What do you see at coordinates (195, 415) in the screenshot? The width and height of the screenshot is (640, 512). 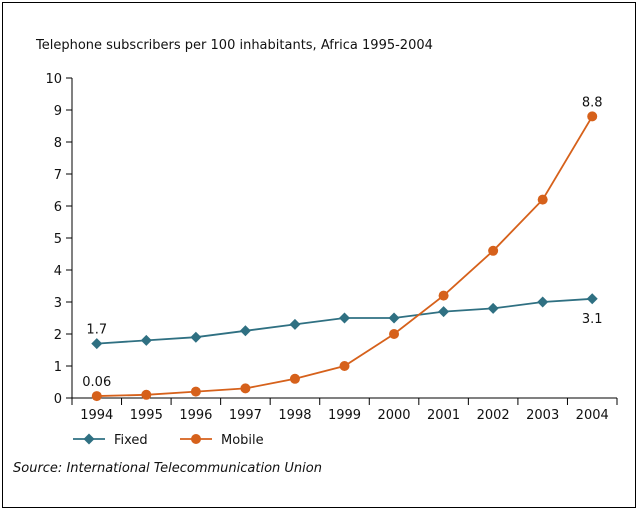 I see `x-tick-label: 1996` at bounding box center [195, 415].